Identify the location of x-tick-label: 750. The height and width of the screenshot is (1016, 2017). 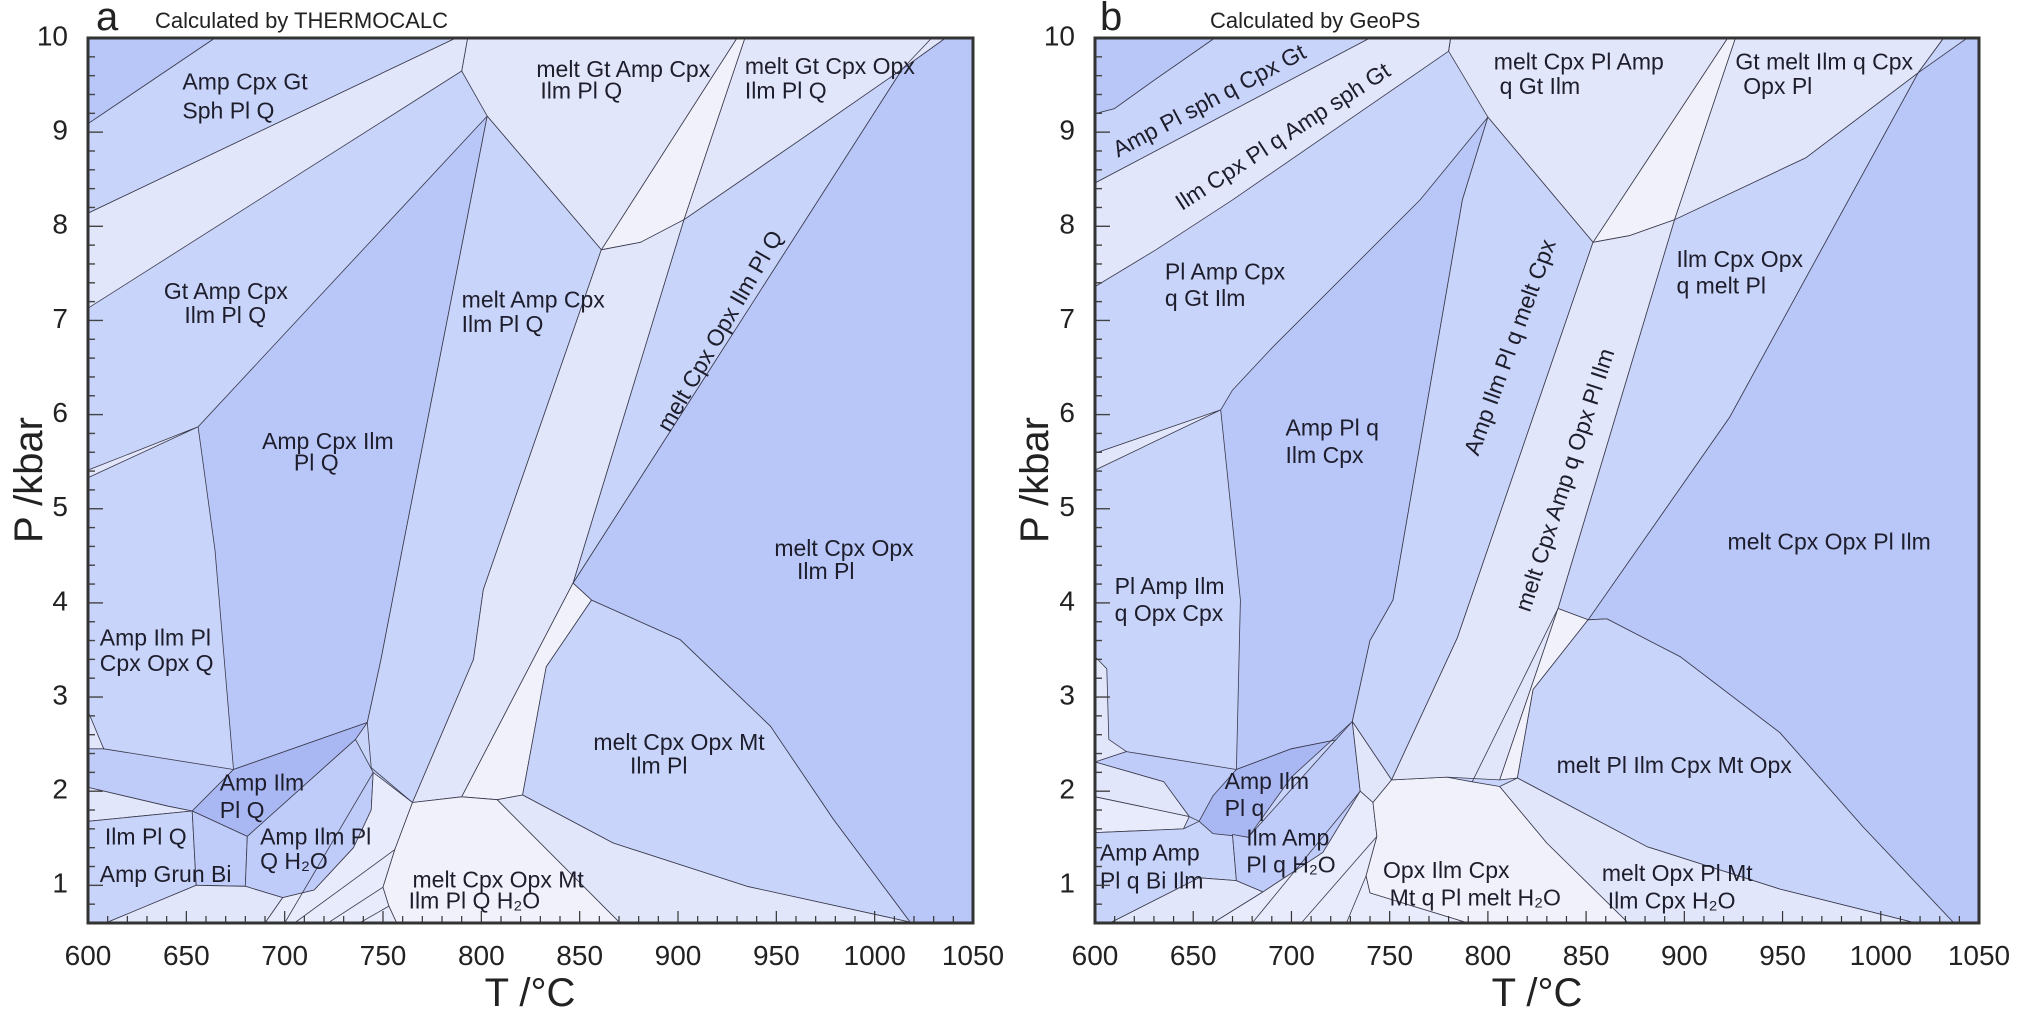
(1389, 955).